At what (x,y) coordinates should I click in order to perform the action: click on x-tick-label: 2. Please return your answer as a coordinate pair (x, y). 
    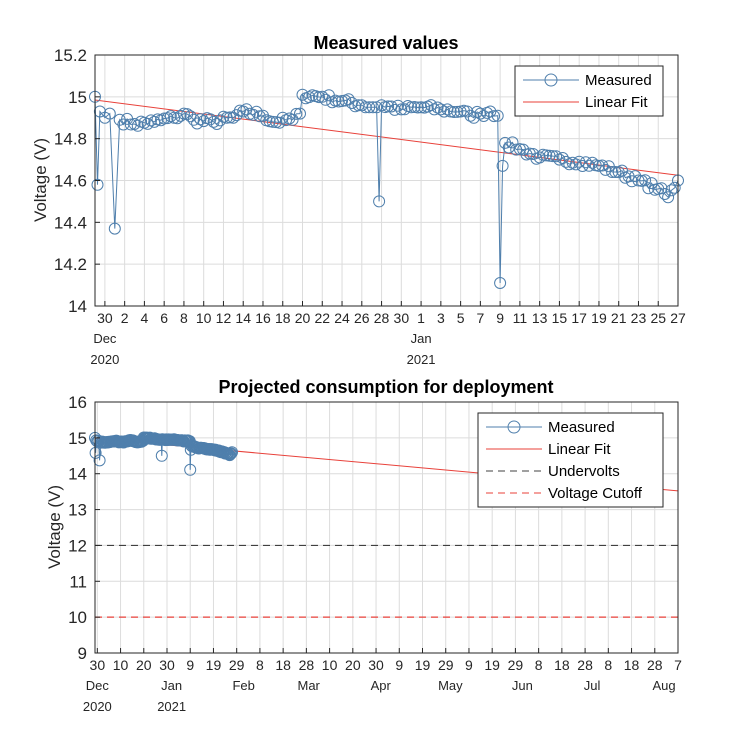
    Looking at the image, I should click on (125, 318).